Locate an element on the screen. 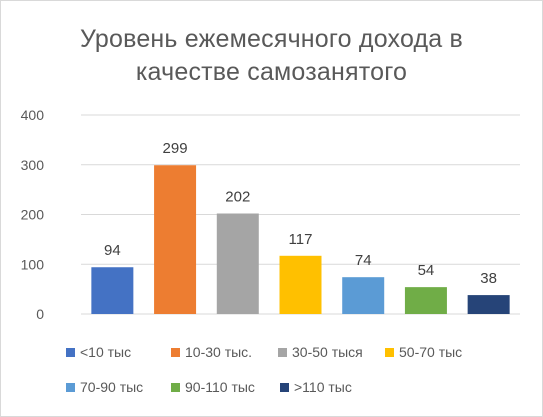 The width and height of the screenshot is (543, 417). legend-label-2: 30-50 тыся is located at coordinates (327, 352).